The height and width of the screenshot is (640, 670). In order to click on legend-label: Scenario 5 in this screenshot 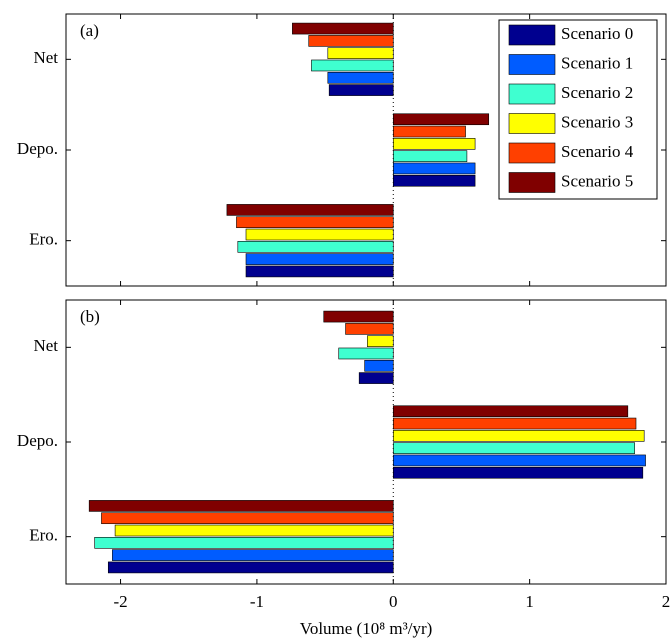, I will do `click(597, 180)`.